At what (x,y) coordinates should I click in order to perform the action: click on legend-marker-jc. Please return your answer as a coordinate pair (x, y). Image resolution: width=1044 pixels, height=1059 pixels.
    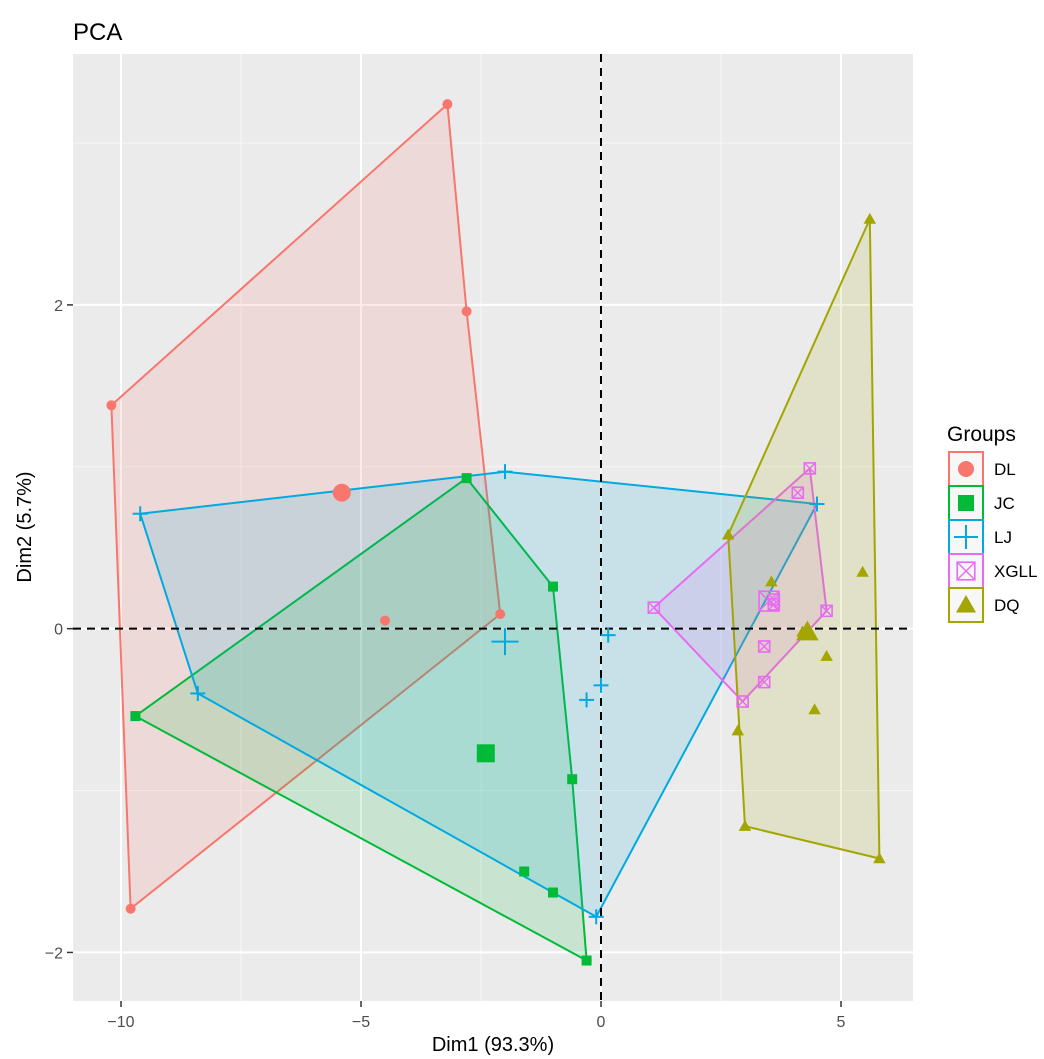
    Looking at the image, I should click on (966, 503).